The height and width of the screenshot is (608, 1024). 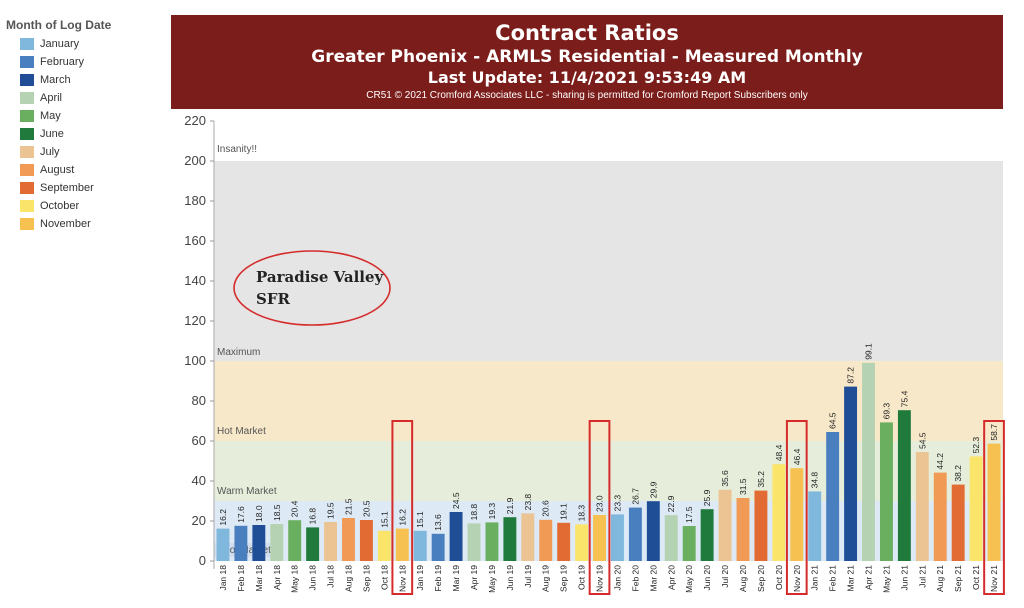 What do you see at coordinates (833, 420) in the screenshot?
I see `bar-value-label: 64.5` at bounding box center [833, 420].